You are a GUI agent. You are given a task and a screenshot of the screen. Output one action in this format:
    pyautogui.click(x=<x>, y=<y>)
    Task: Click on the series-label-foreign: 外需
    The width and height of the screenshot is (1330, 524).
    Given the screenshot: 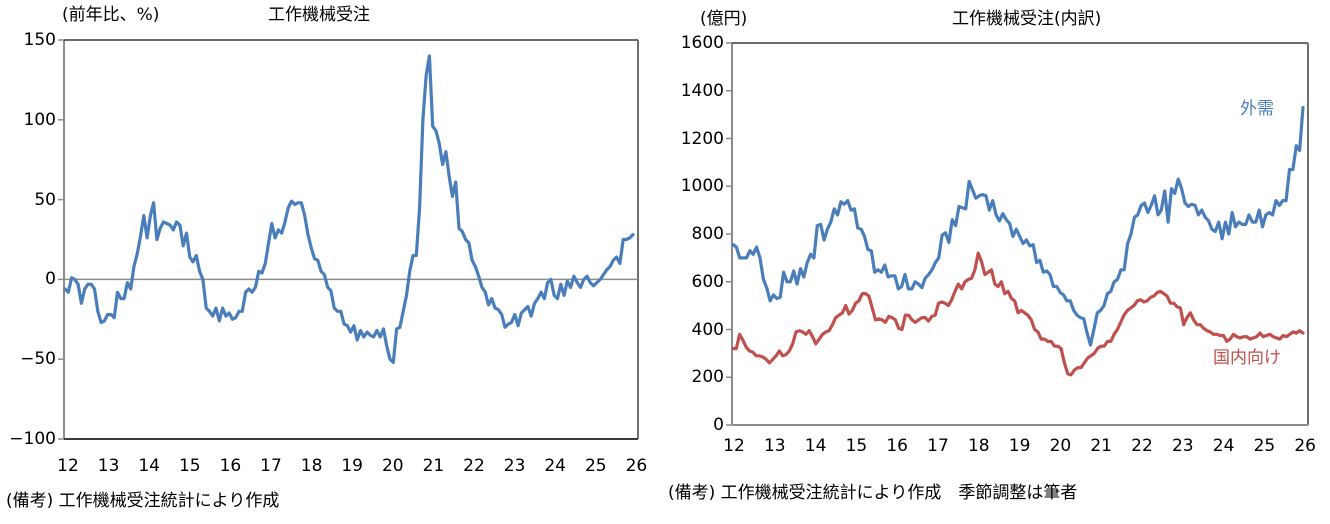 What is the action you would take?
    pyautogui.click(x=1257, y=109)
    